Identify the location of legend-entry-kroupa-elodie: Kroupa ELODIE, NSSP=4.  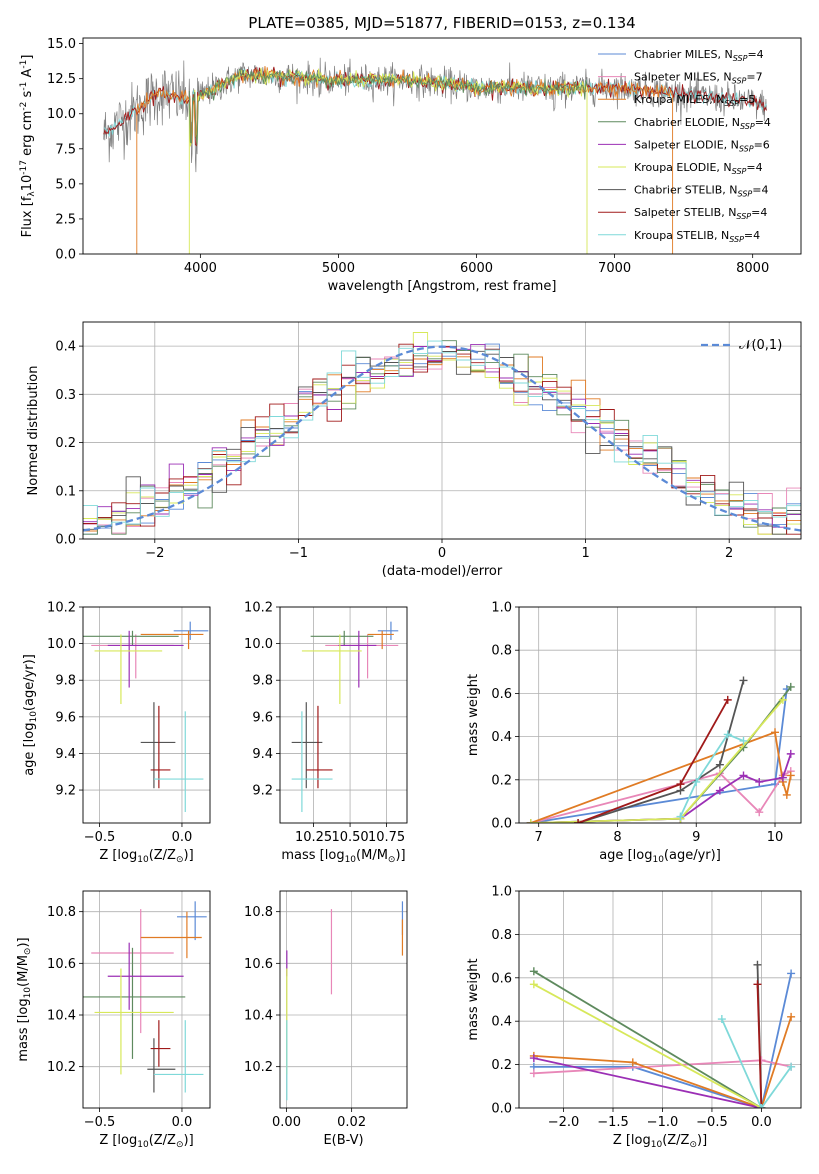
(698, 168).